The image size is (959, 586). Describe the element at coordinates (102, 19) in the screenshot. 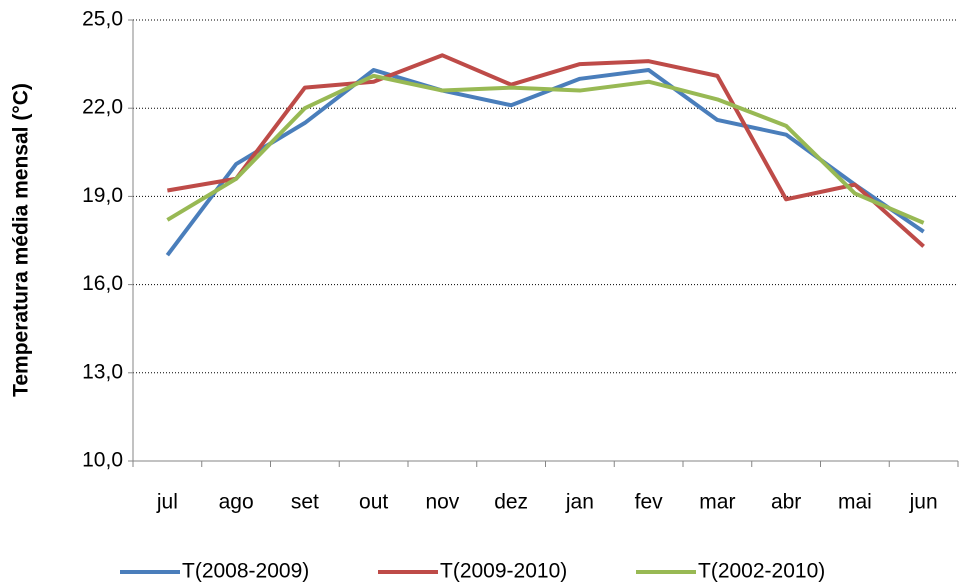

I see `y-tick-label: 25,0` at that location.